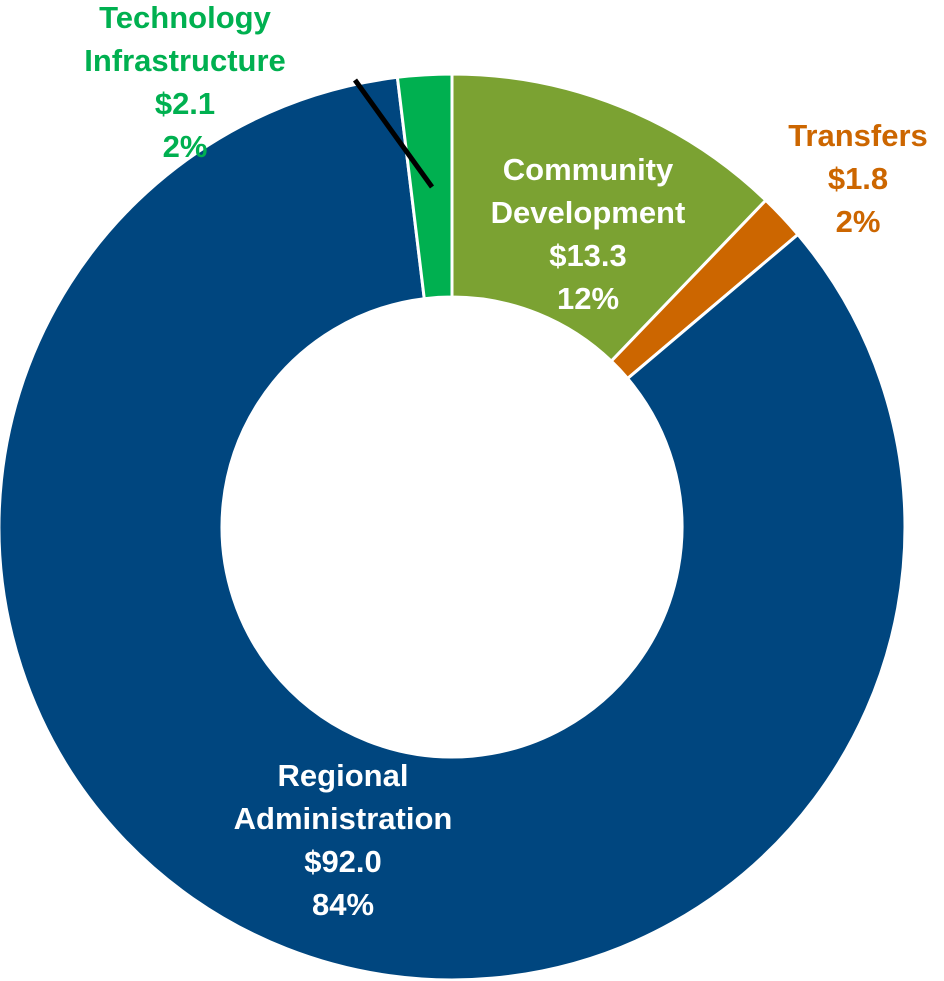 The height and width of the screenshot is (981, 944). What do you see at coordinates (393, 133) in the screenshot?
I see `leader-line` at bounding box center [393, 133].